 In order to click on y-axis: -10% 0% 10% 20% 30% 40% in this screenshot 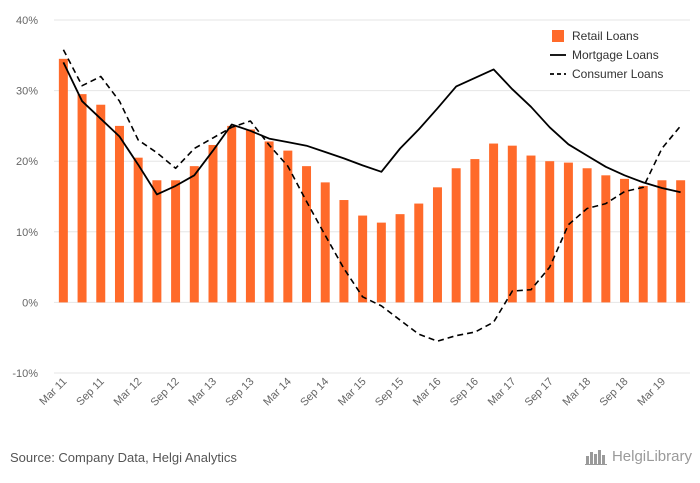, I will do `click(25, 197)`.